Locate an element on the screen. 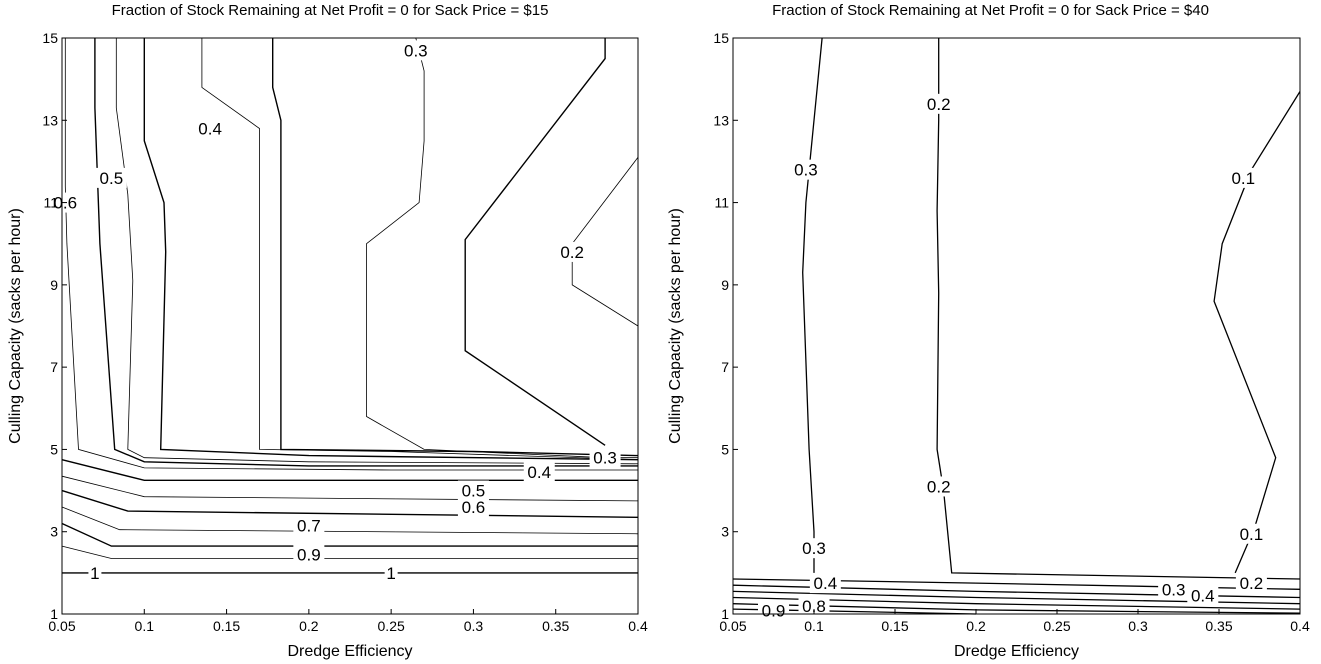  y-tick-label: 5 is located at coordinates (54, 449).